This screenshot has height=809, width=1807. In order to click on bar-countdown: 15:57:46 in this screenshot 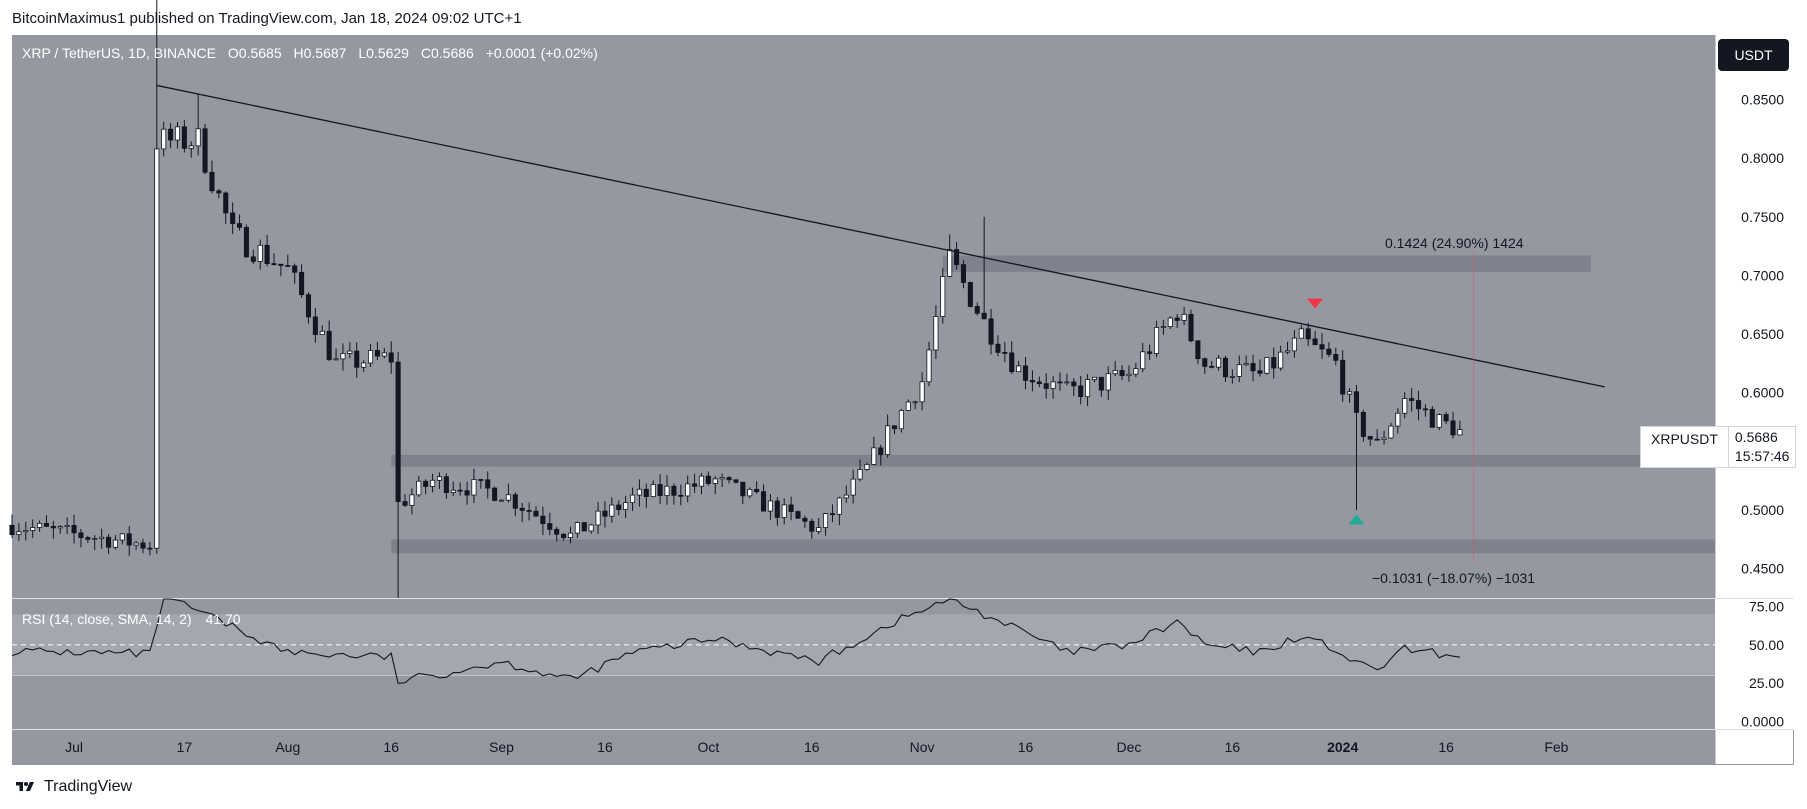, I will do `click(1762, 456)`.